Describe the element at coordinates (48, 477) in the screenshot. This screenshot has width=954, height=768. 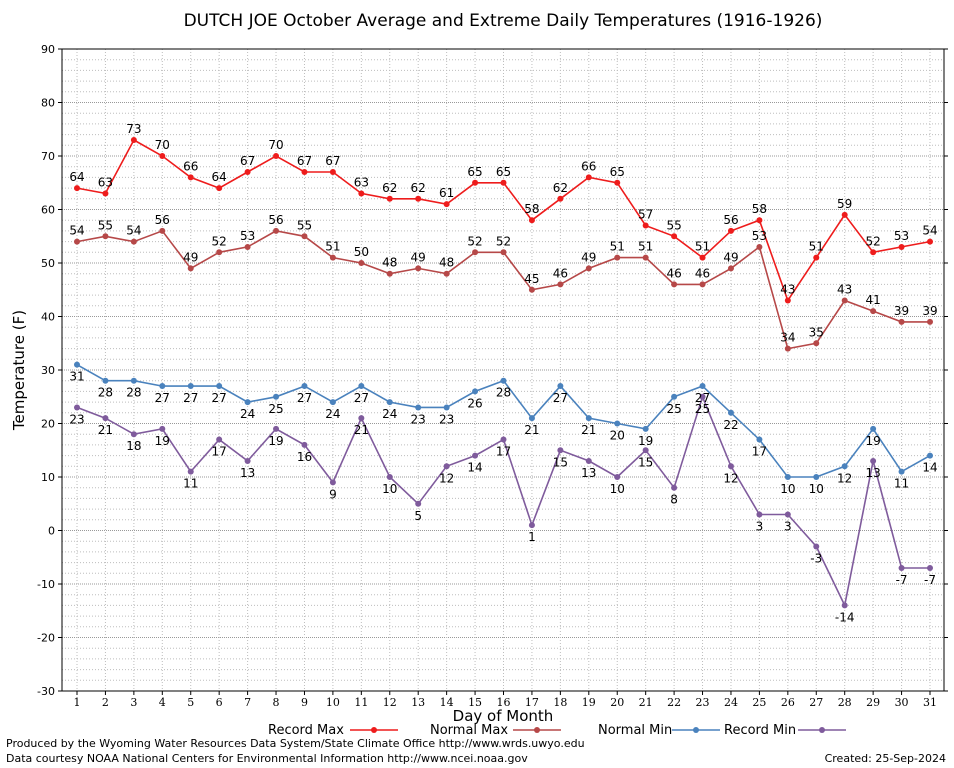
I see `y-tick-label: 10` at that location.